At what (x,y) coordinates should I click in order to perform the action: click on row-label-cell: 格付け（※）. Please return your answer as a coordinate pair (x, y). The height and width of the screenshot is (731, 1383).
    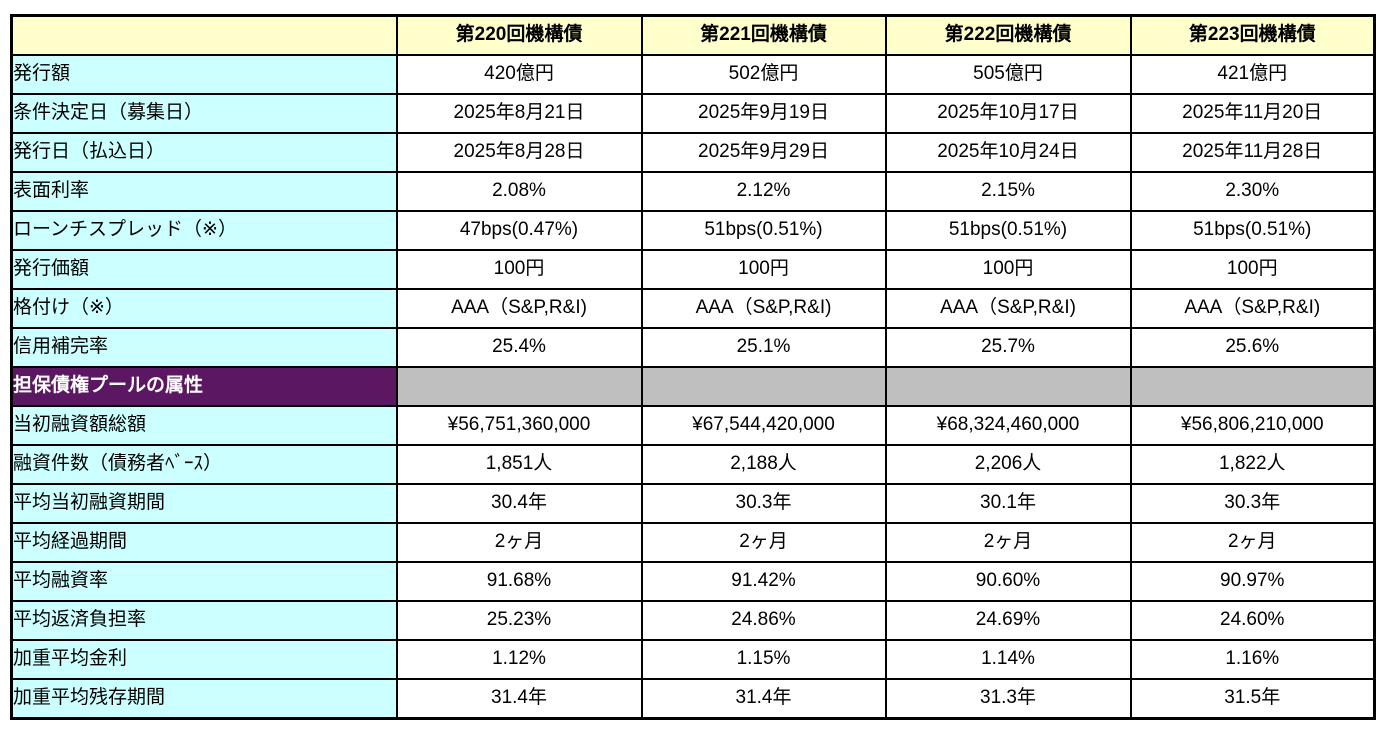
    Looking at the image, I should click on (204, 308).